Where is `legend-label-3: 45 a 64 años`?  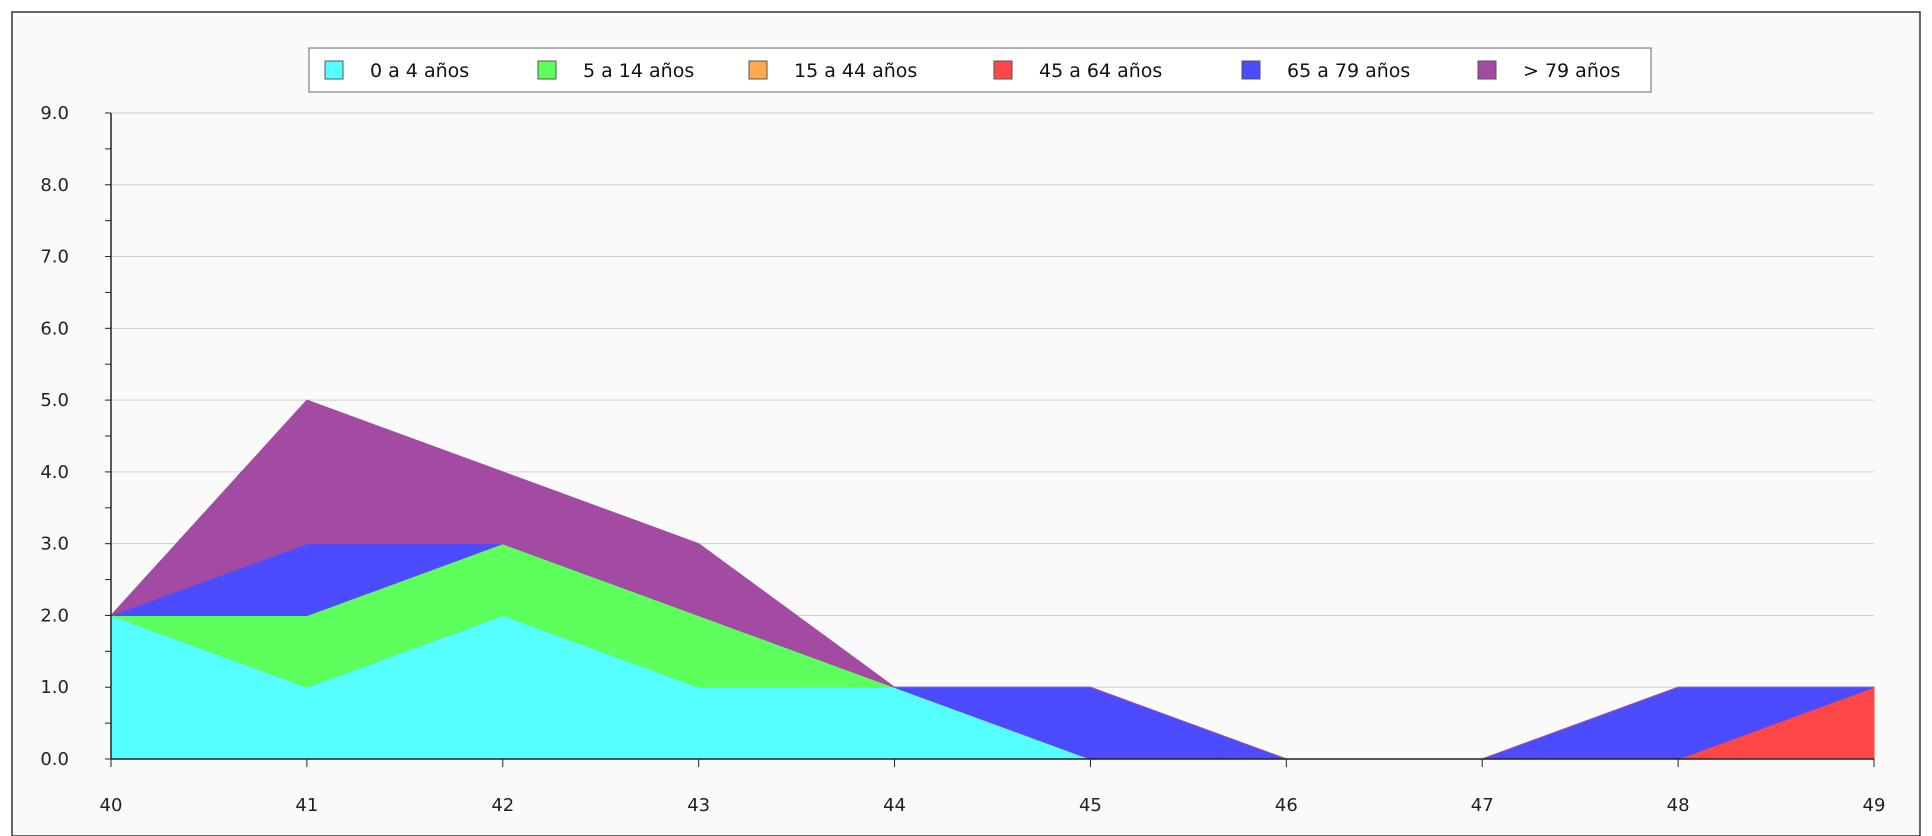
legend-label-3: 45 a 64 años is located at coordinates (1100, 71).